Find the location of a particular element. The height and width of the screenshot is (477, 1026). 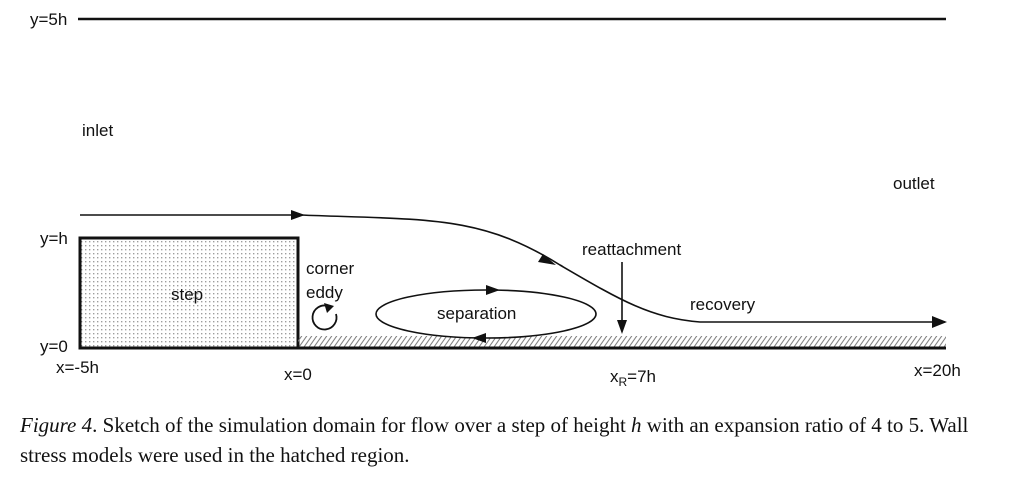

label-x-0: x=0 is located at coordinates (298, 374).